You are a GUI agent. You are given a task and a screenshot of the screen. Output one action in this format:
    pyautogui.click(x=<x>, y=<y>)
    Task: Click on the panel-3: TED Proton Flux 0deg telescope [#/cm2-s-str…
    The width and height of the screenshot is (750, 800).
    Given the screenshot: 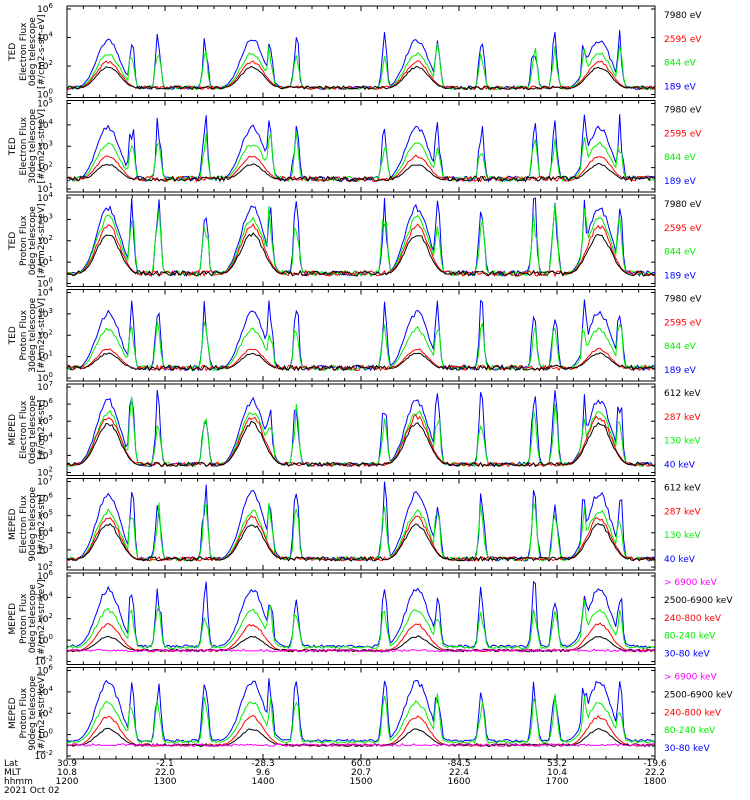 What is the action you would take?
    pyautogui.click(x=355, y=240)
    